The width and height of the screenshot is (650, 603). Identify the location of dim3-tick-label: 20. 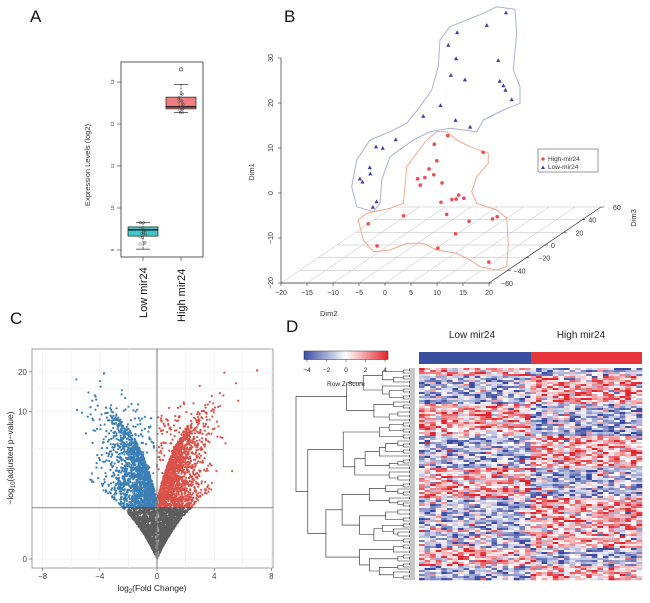
(580, 233).